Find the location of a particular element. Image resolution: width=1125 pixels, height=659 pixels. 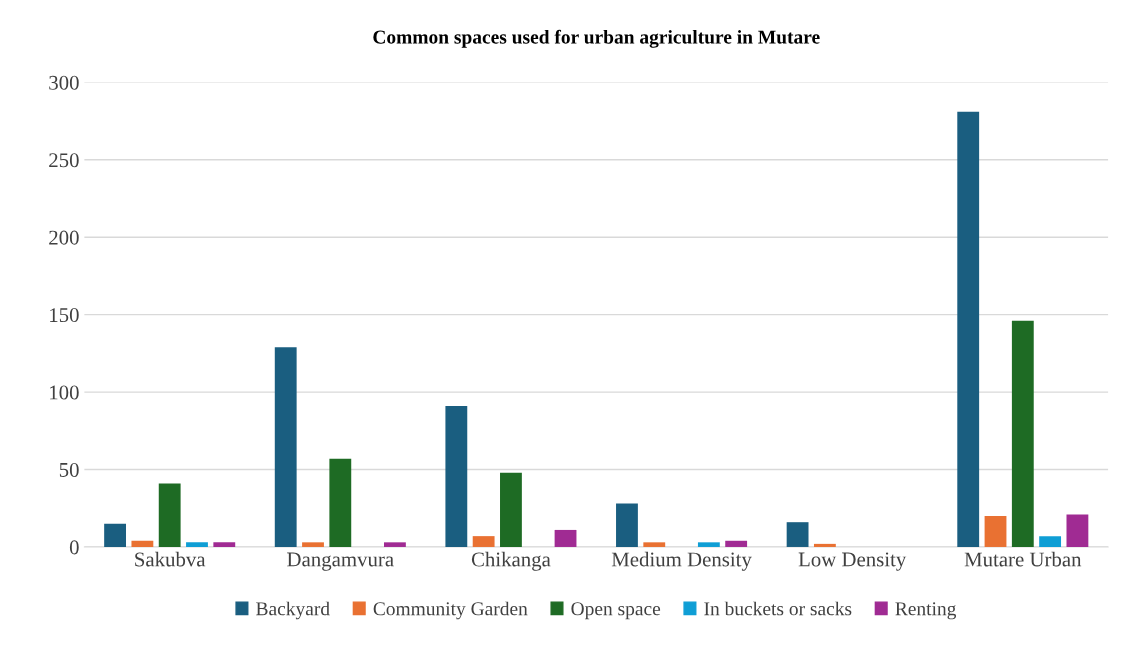

x-tick-label: Sakubva is located at coordinates (170, 559).